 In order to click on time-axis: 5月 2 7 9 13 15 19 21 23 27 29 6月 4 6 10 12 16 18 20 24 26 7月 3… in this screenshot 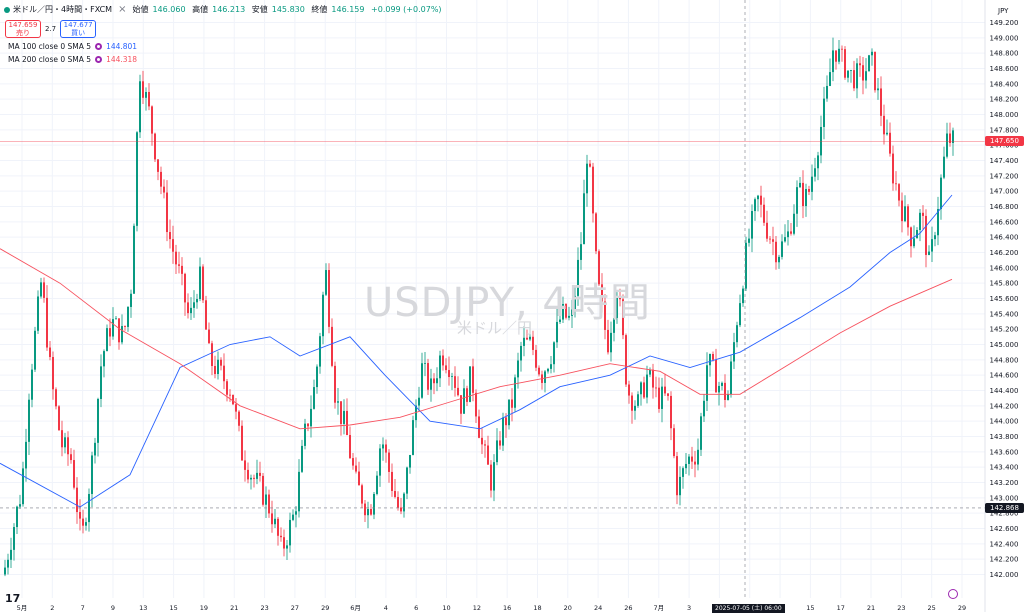, I will do `click(491, 608)`.